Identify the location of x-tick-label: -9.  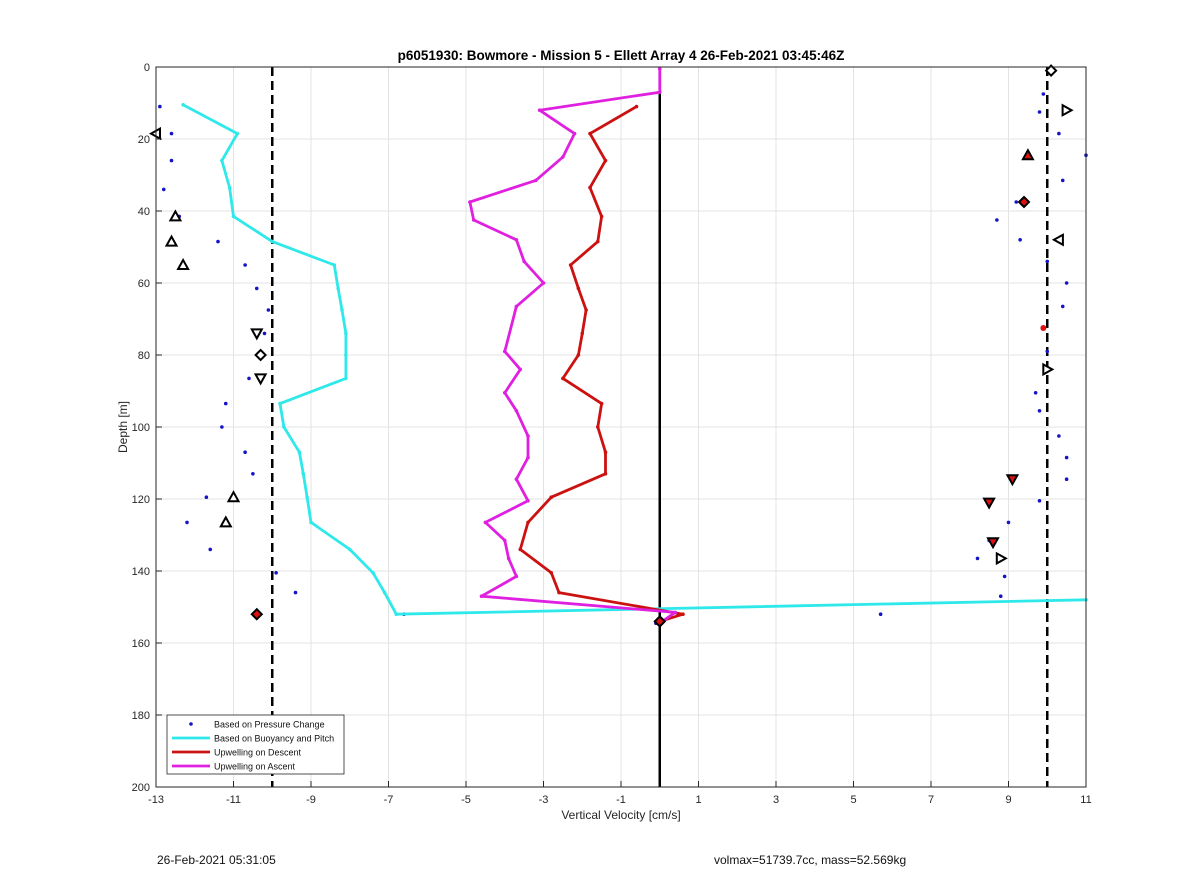
(311, 800).